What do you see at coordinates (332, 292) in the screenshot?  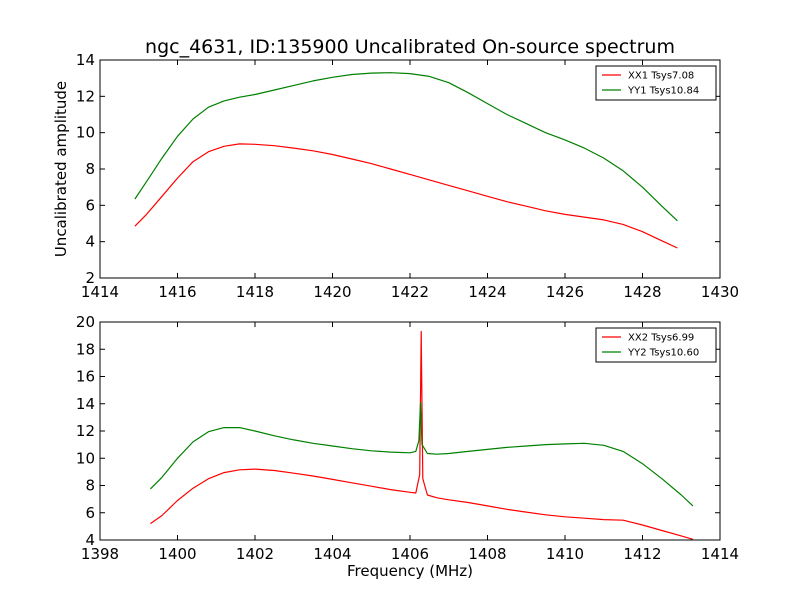 I see `x-tick-label: 1420` at bounding box center [332, 292].